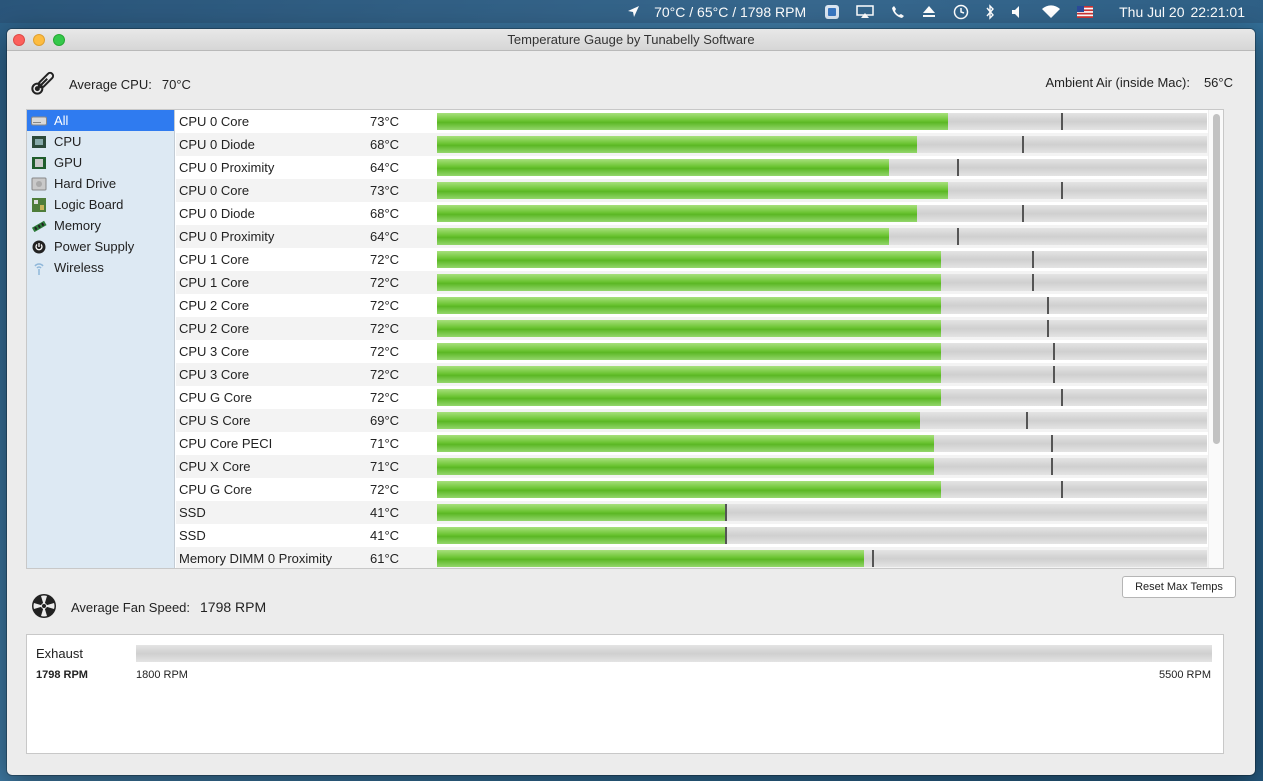 This screenshot has height=781, width=1263. Describe the element at coordinates (692, 557) in the screenshot. I see `sensor-row: Memory DIMM 0 Proximity 61°C` at that location.